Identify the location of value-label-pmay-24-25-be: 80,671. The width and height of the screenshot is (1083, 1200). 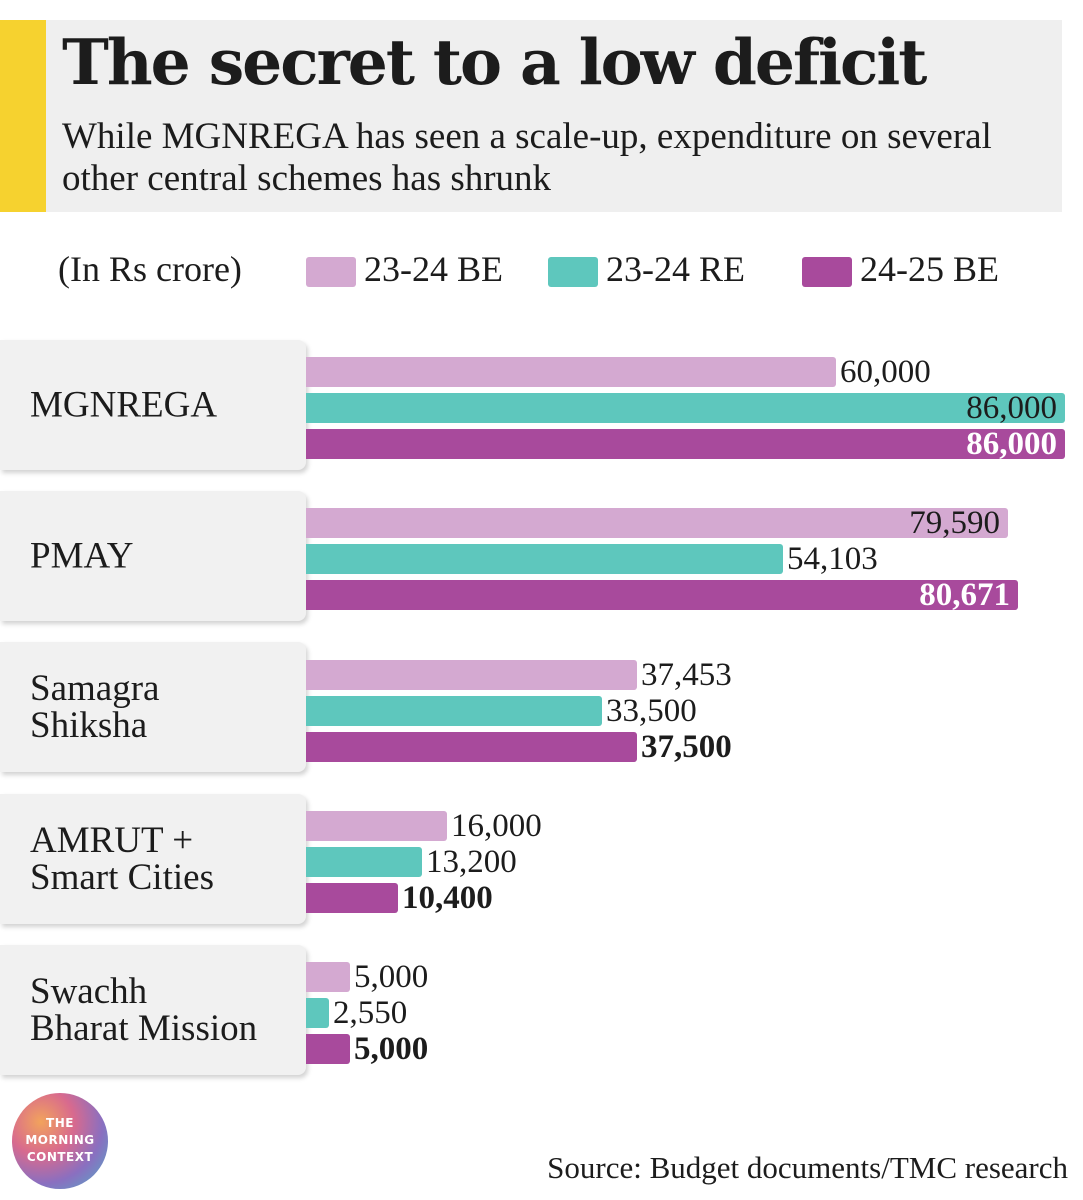
(964, 595).